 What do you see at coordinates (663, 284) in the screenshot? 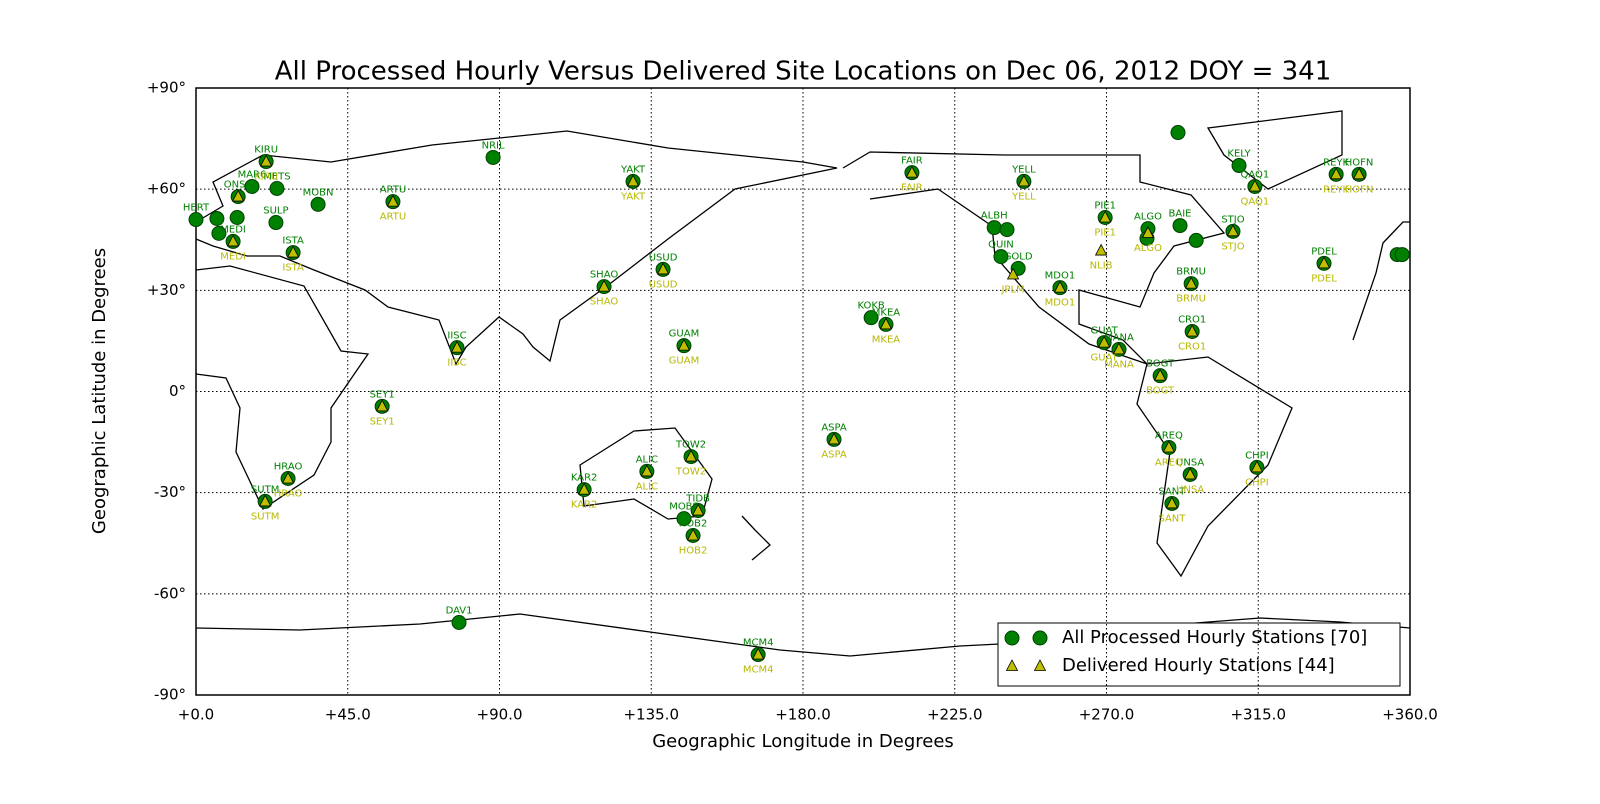
I see `station-label: USUD` at bounding box center [663, 284].